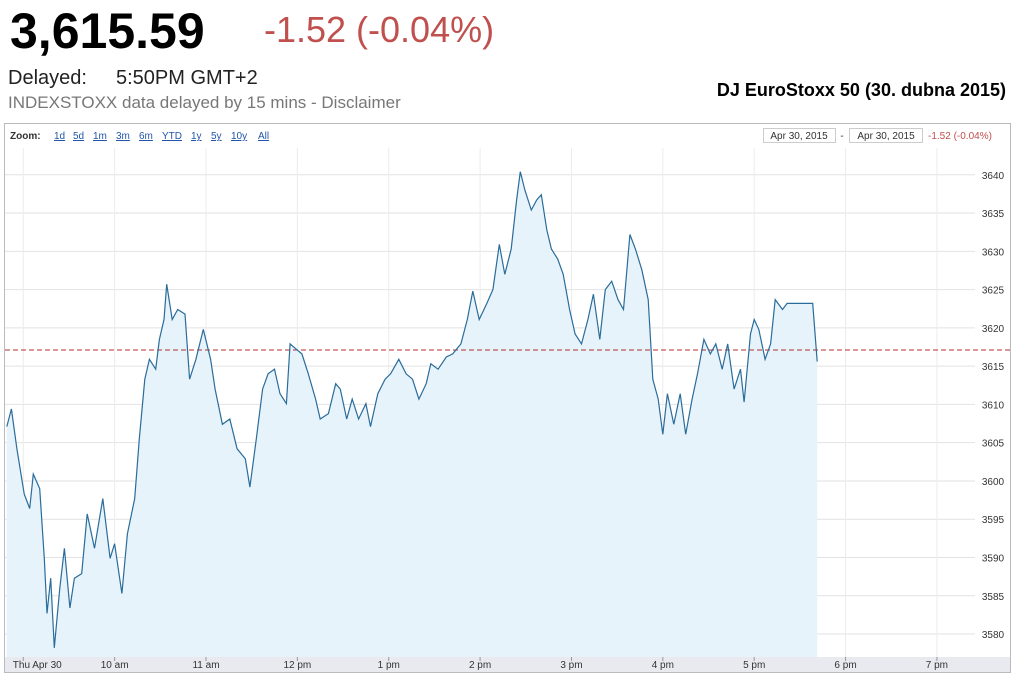  Describe the element at coordinates (937, 665) in the screenshot. I see `x-tick-label: 7 pm` at that location.